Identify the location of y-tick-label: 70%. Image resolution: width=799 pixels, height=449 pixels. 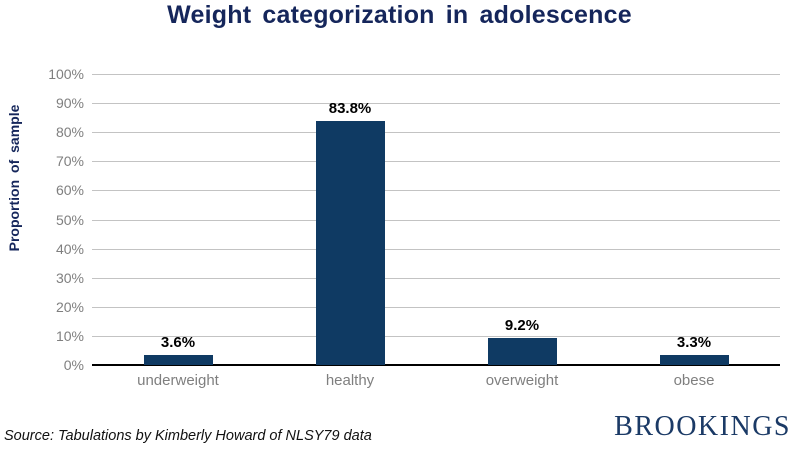
(69, 161).